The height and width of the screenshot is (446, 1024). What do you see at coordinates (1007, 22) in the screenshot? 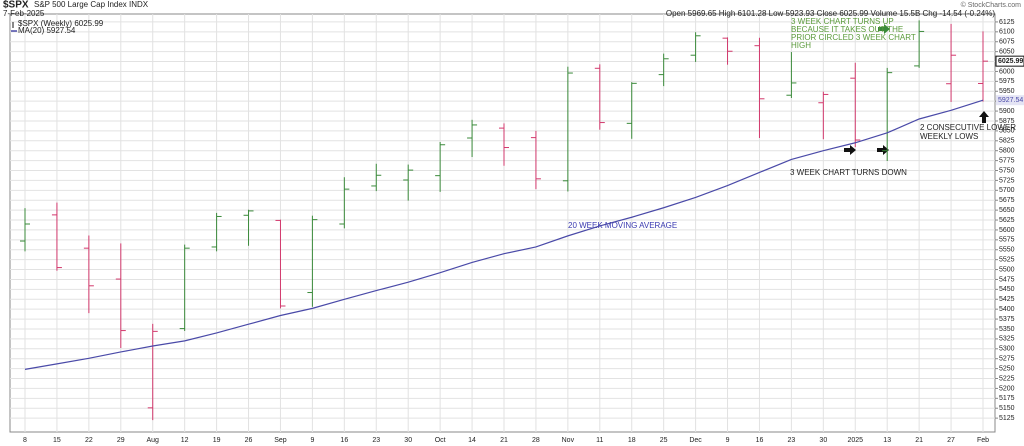
I see `y-tick-label: 6125` at bounding box center [1007, 22].